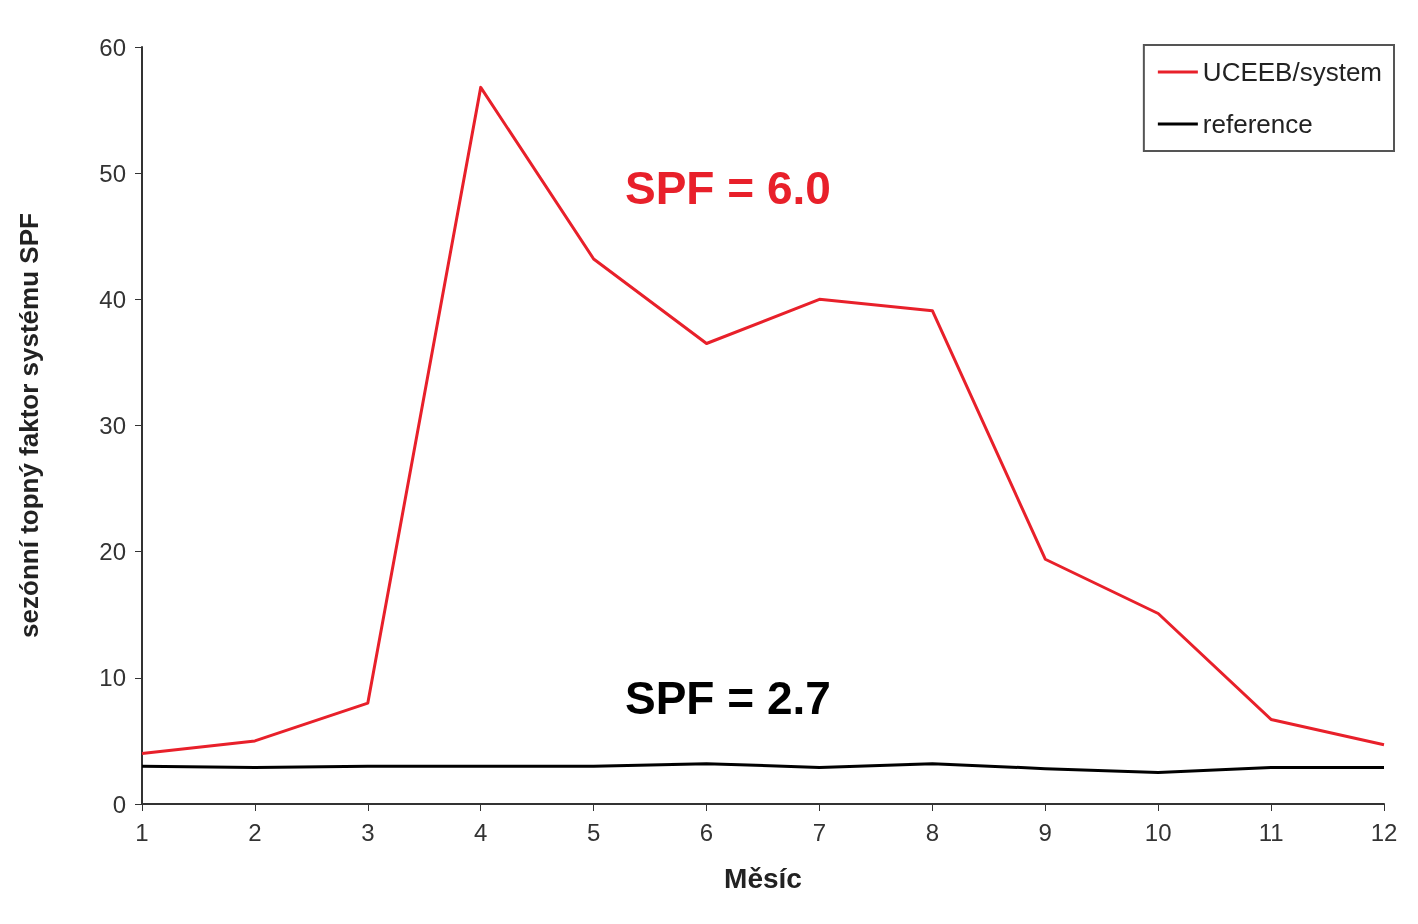 The image size is (1418, 924). I want to click on y-tick-label: 50, so click(112, 173).